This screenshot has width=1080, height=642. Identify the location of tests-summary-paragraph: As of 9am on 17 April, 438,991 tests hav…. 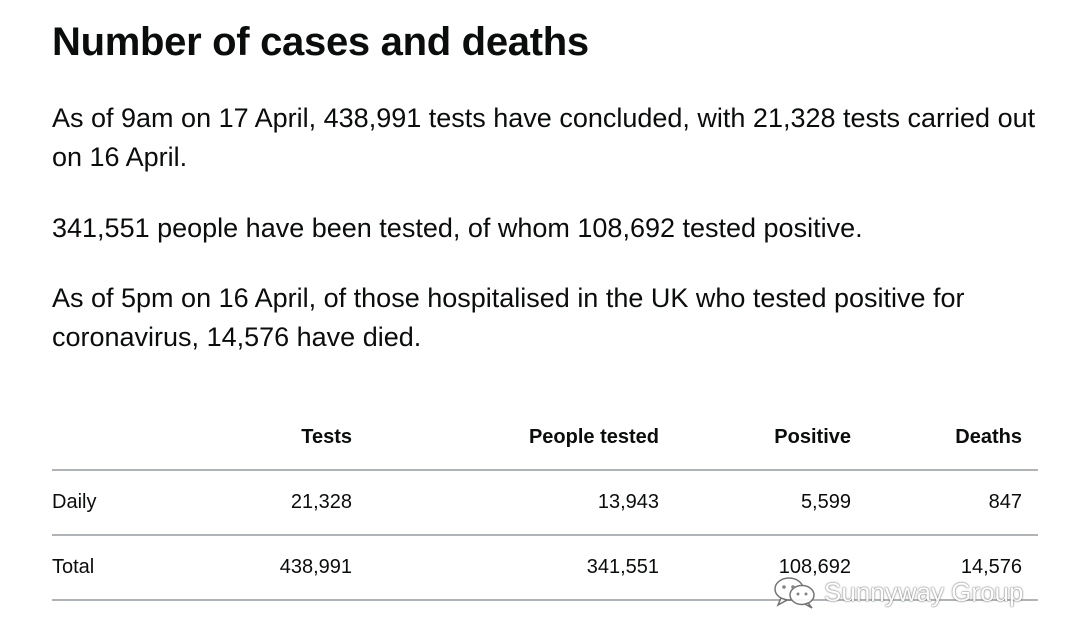
(544, 137).